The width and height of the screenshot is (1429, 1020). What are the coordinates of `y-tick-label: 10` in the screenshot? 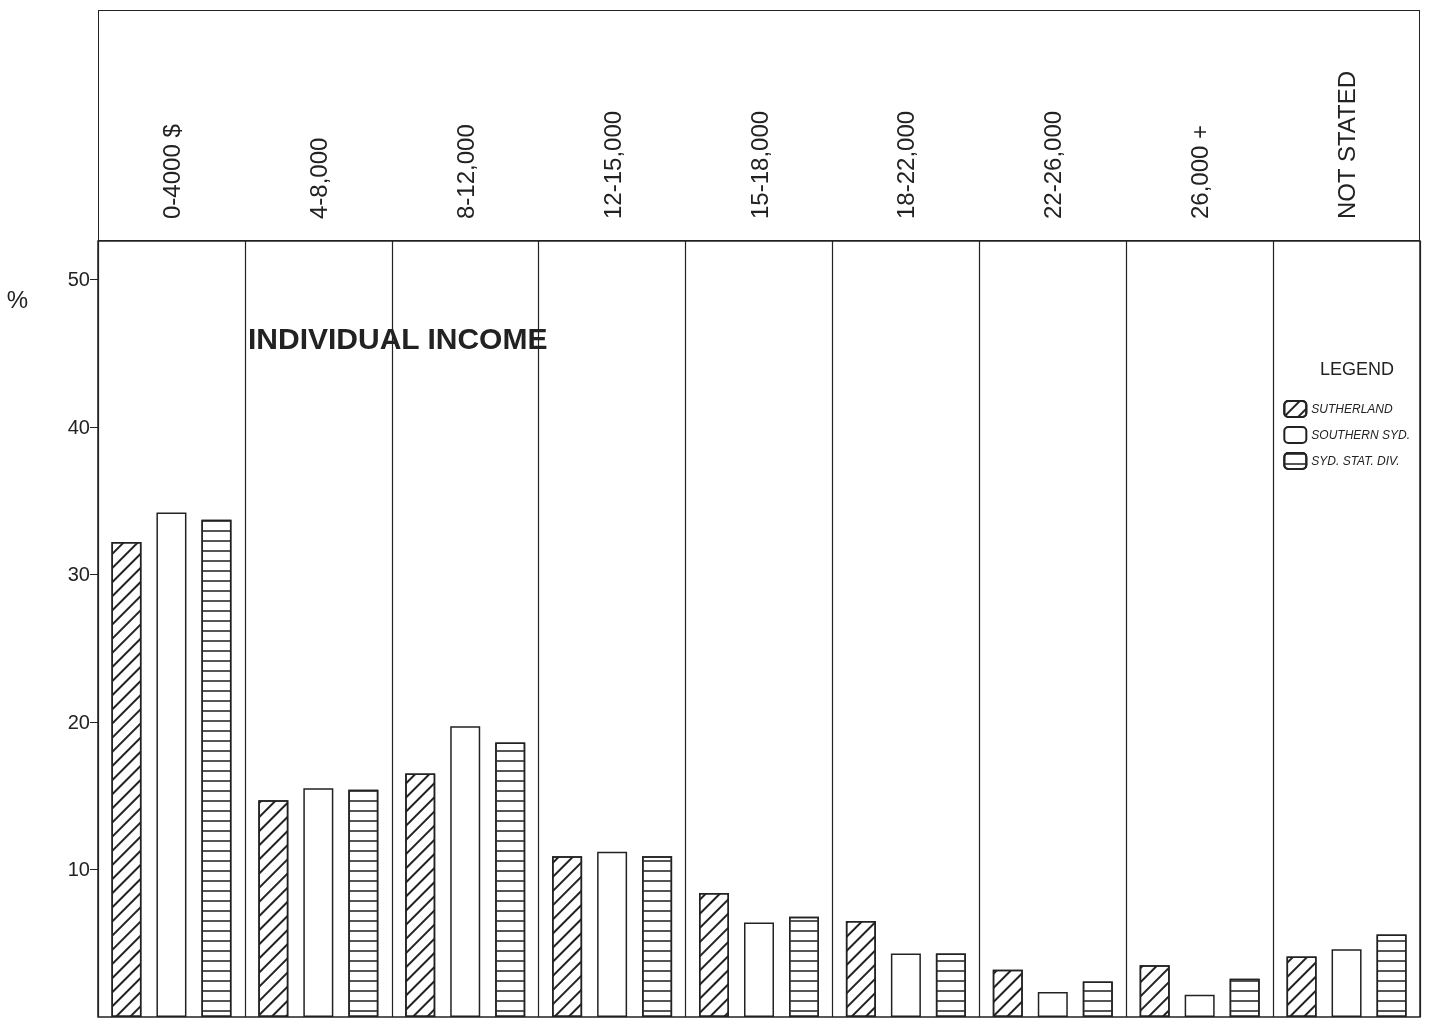 It's located at (78, 869).